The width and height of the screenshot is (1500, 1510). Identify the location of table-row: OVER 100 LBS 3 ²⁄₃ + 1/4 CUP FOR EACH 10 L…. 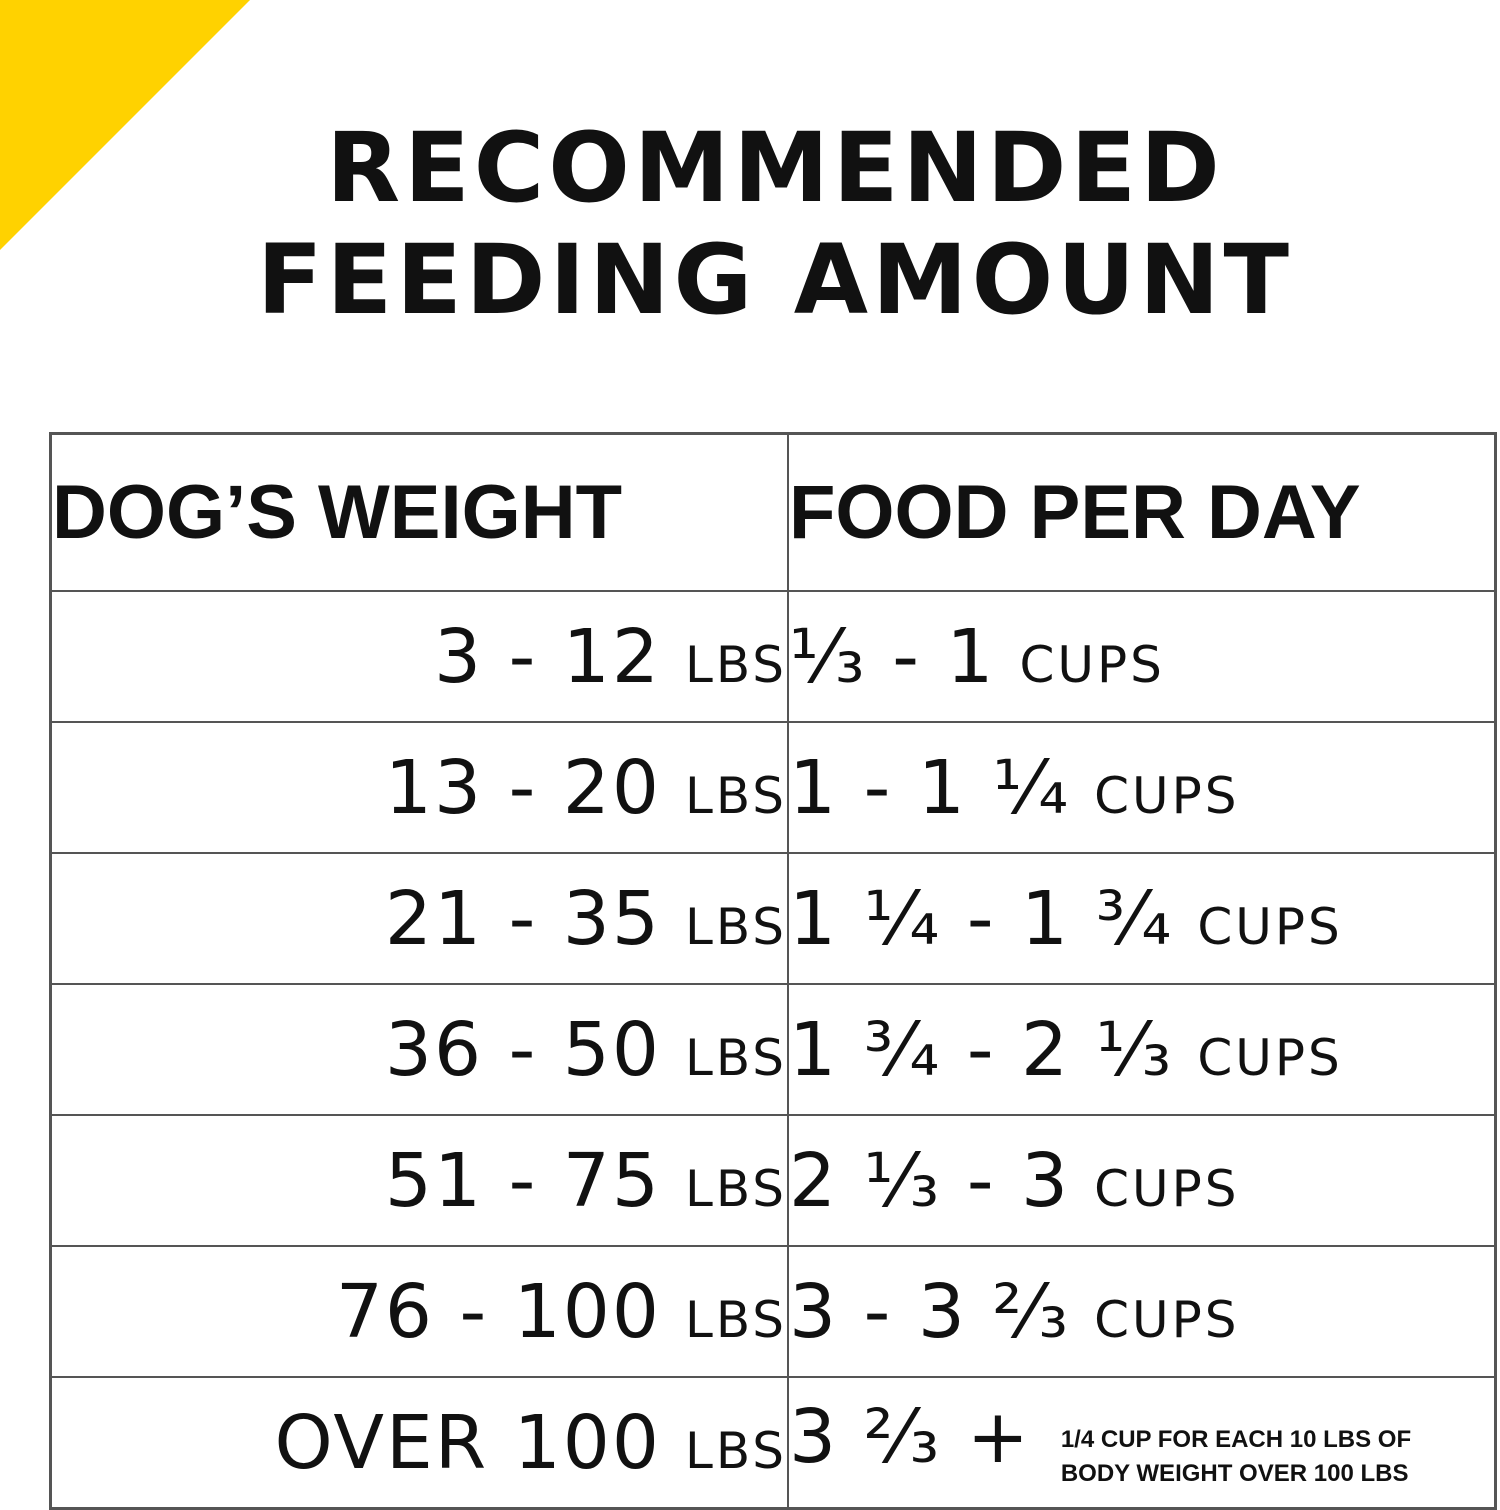
(773, 1443).